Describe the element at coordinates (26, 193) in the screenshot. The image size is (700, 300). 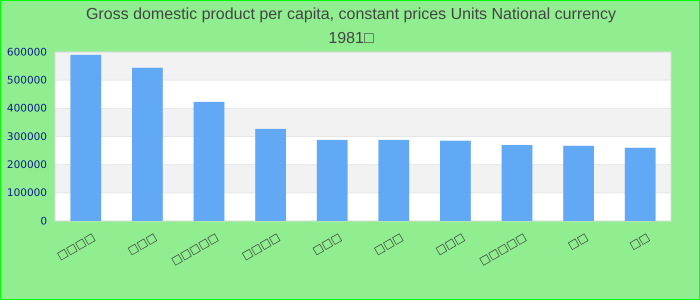
I see `y-tick-label: 100000` at that location.